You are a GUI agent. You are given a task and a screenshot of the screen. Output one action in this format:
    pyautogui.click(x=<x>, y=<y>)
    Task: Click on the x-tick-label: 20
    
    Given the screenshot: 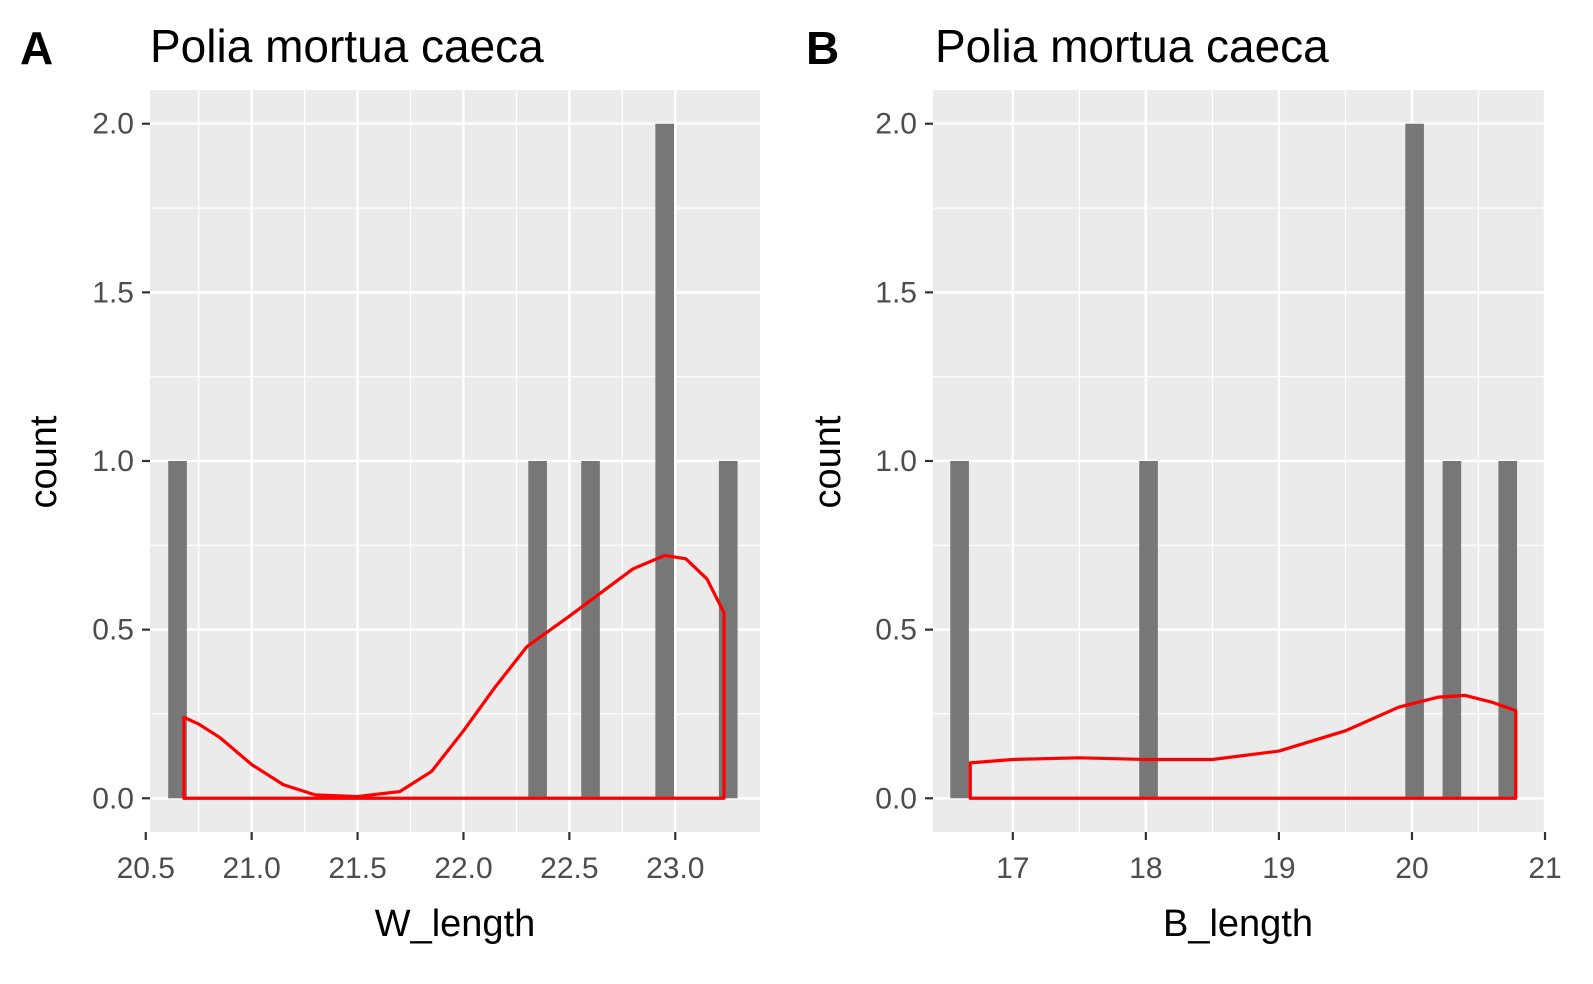 What is the action you would take?
    pyautogui.click(x=1411, y=868)
    